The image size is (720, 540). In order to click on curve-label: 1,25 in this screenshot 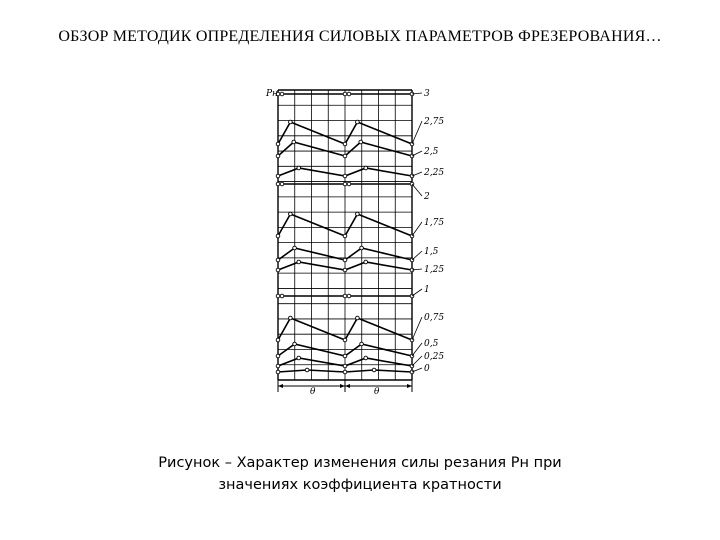, I will do `click(434, 270)`.